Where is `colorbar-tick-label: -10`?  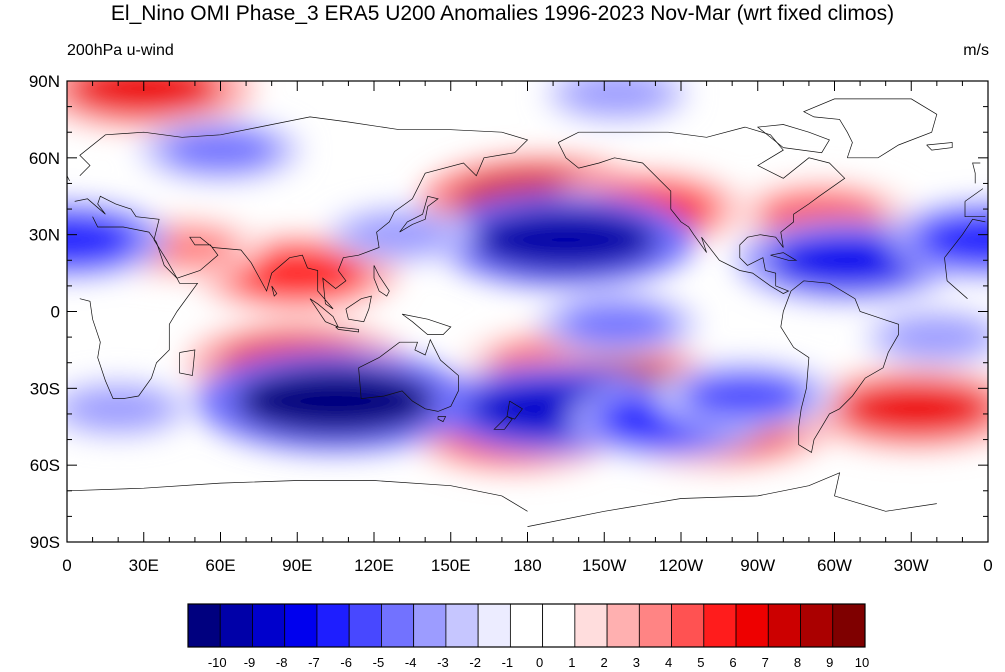
colorbar-tick-label: -10 is located at coordinates (217, 662).